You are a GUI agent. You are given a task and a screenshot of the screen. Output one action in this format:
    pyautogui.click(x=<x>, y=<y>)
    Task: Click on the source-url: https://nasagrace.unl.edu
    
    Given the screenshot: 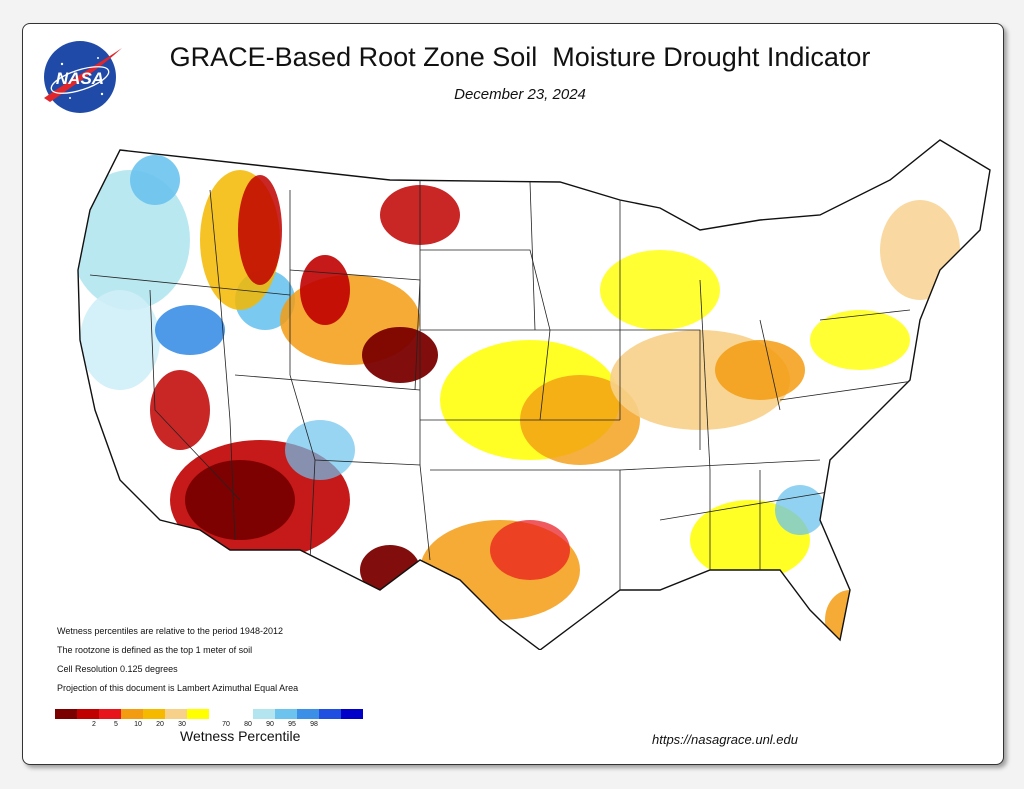 What is the action you would take?
    pyautogui.click(x=725, y=739)
    